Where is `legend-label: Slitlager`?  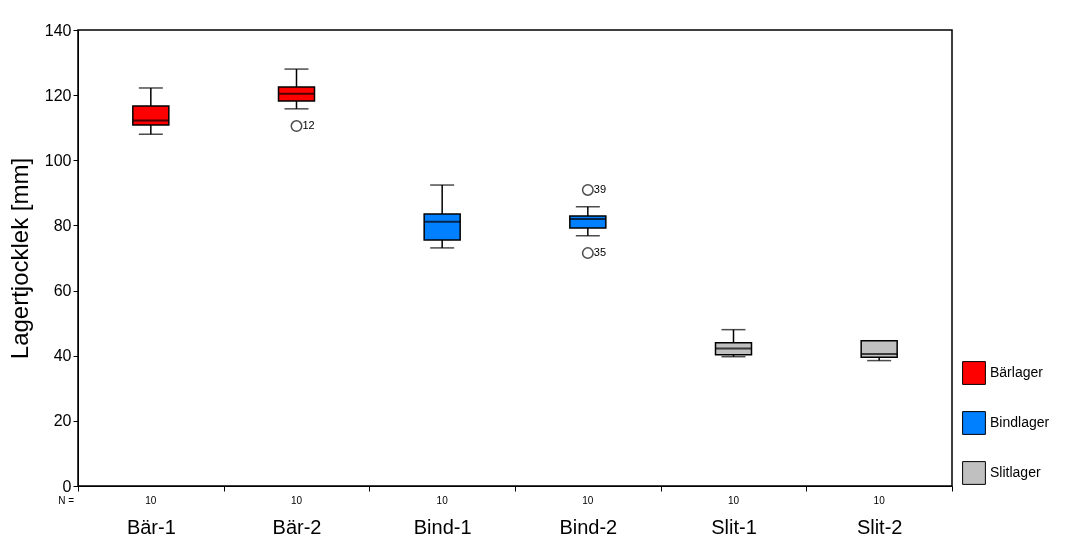 legend-label: Slitlager is located at coordinates (1015, 472).